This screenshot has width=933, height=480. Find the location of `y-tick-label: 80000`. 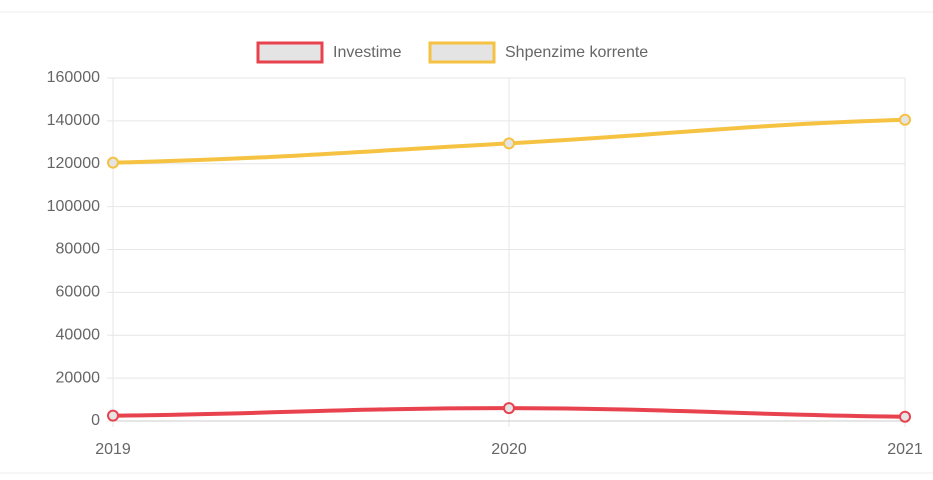

y-tick-label: 80000 is located at coordinates (78, 249).